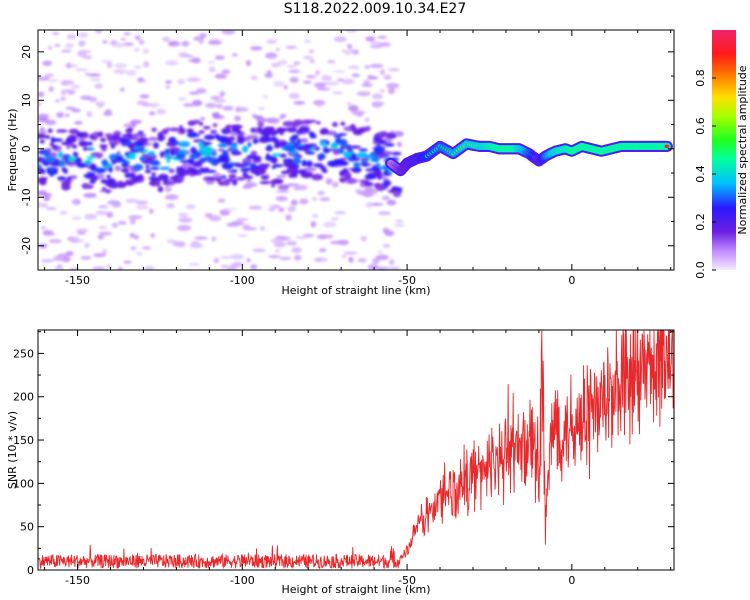  What do you see at coordinates (407, 580) in the screenshot?
I see `x-tick-label: -50` at bounding box center [407, 580].